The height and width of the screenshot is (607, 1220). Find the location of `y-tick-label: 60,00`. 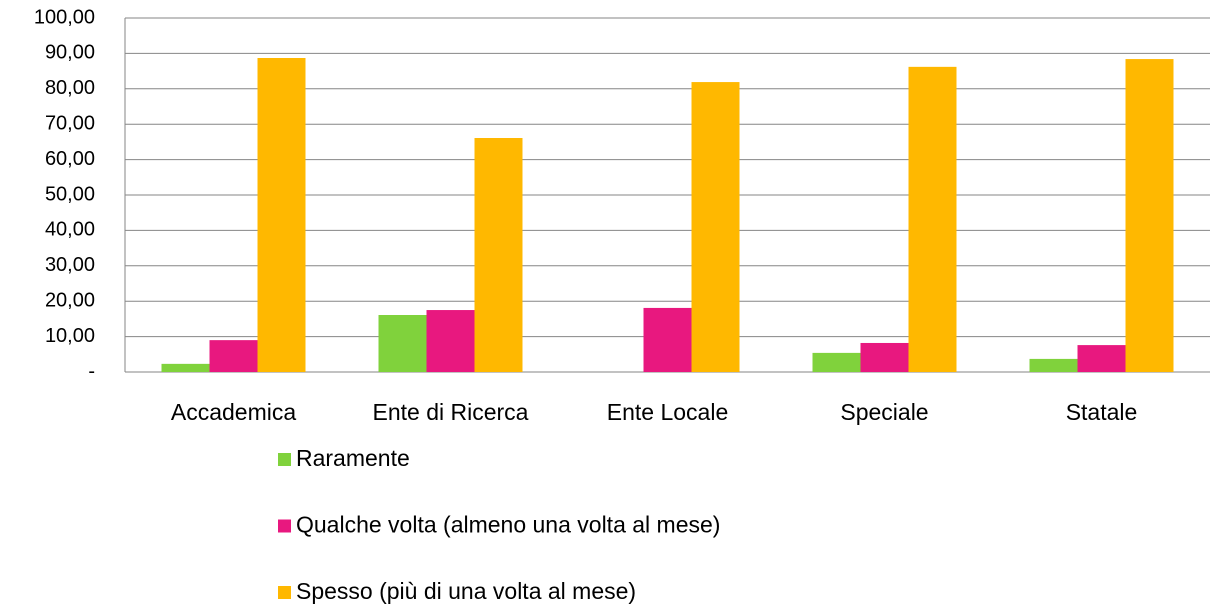

y-tick-label: 60,00 is located at coordinates (70, 159).